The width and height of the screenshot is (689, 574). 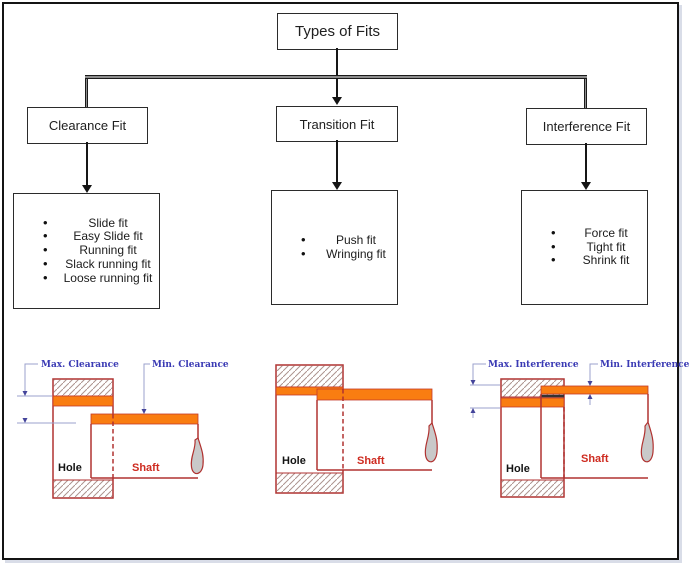 What do you see at coordinates (100, 223) in the screenshot?
I see `list-item: Slide fit` at bounding box center [100, 223].